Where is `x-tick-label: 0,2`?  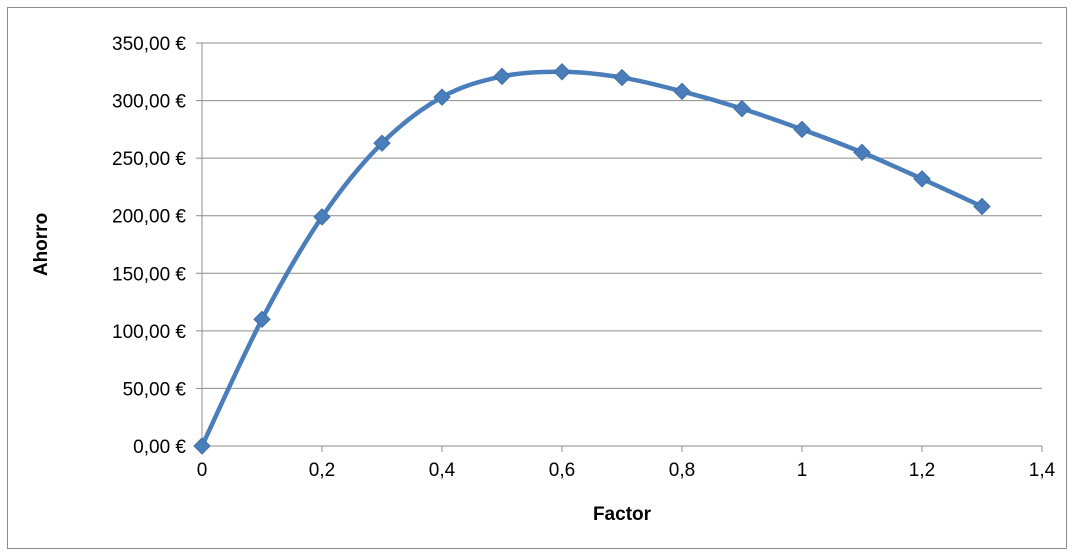
x-tick-label: 0,2 is located at coordinates (322, 470).